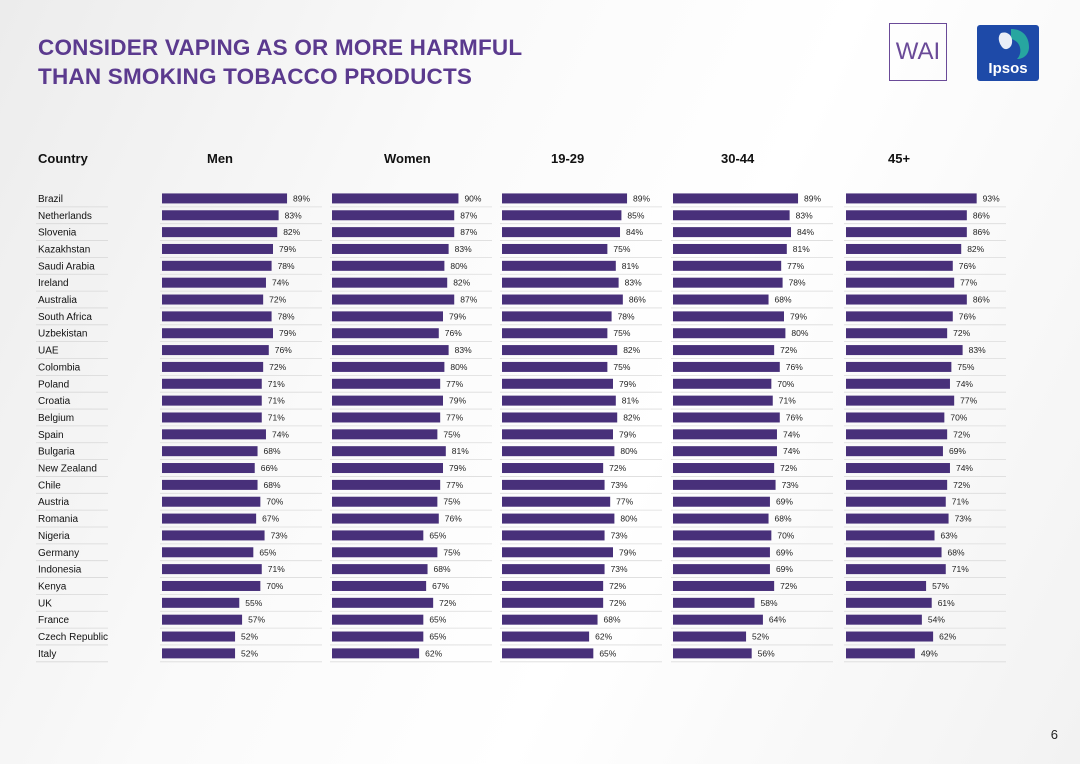  Describe the element at coordinates (386, 417) in the screenshot. I see `bar-women-belgium` at that location.